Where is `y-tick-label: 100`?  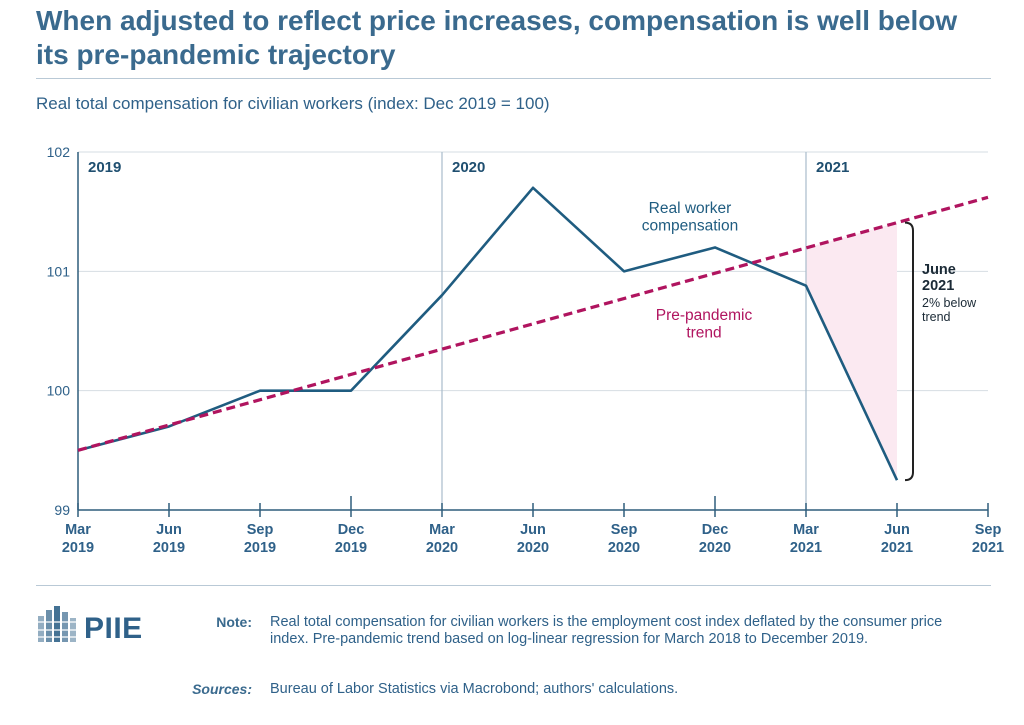
y-tick-label: 100 is located at coordinates (59, 391).